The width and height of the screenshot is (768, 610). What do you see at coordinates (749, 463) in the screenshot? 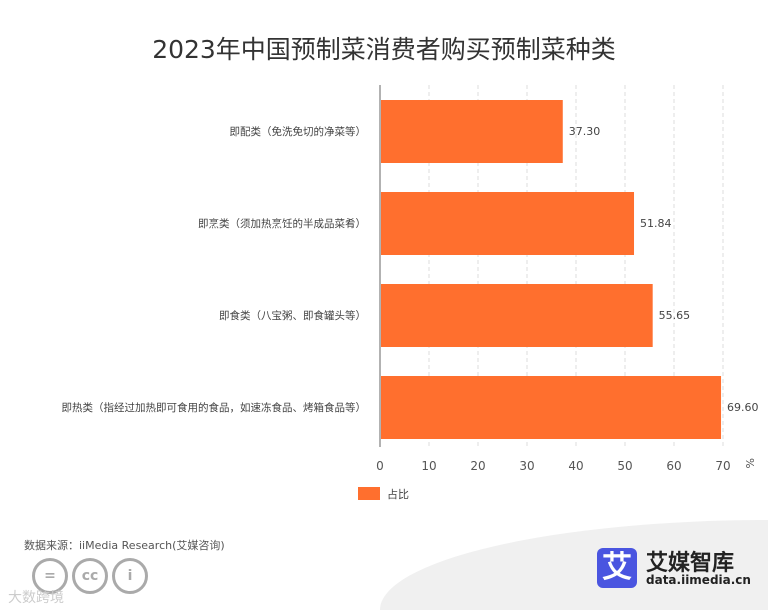
I see `x-unit-label: %` at bounding box center [749, 463].